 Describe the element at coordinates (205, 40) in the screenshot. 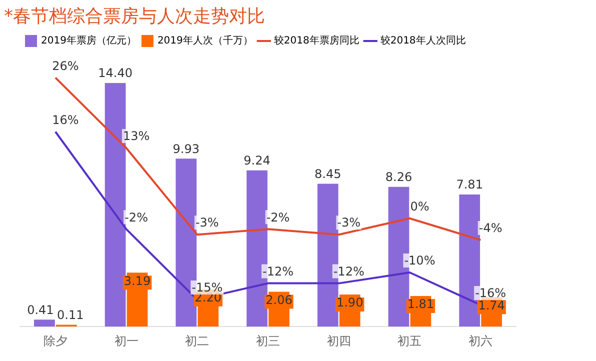

I see `legend-label: 2019年人次（千万）` at that location.